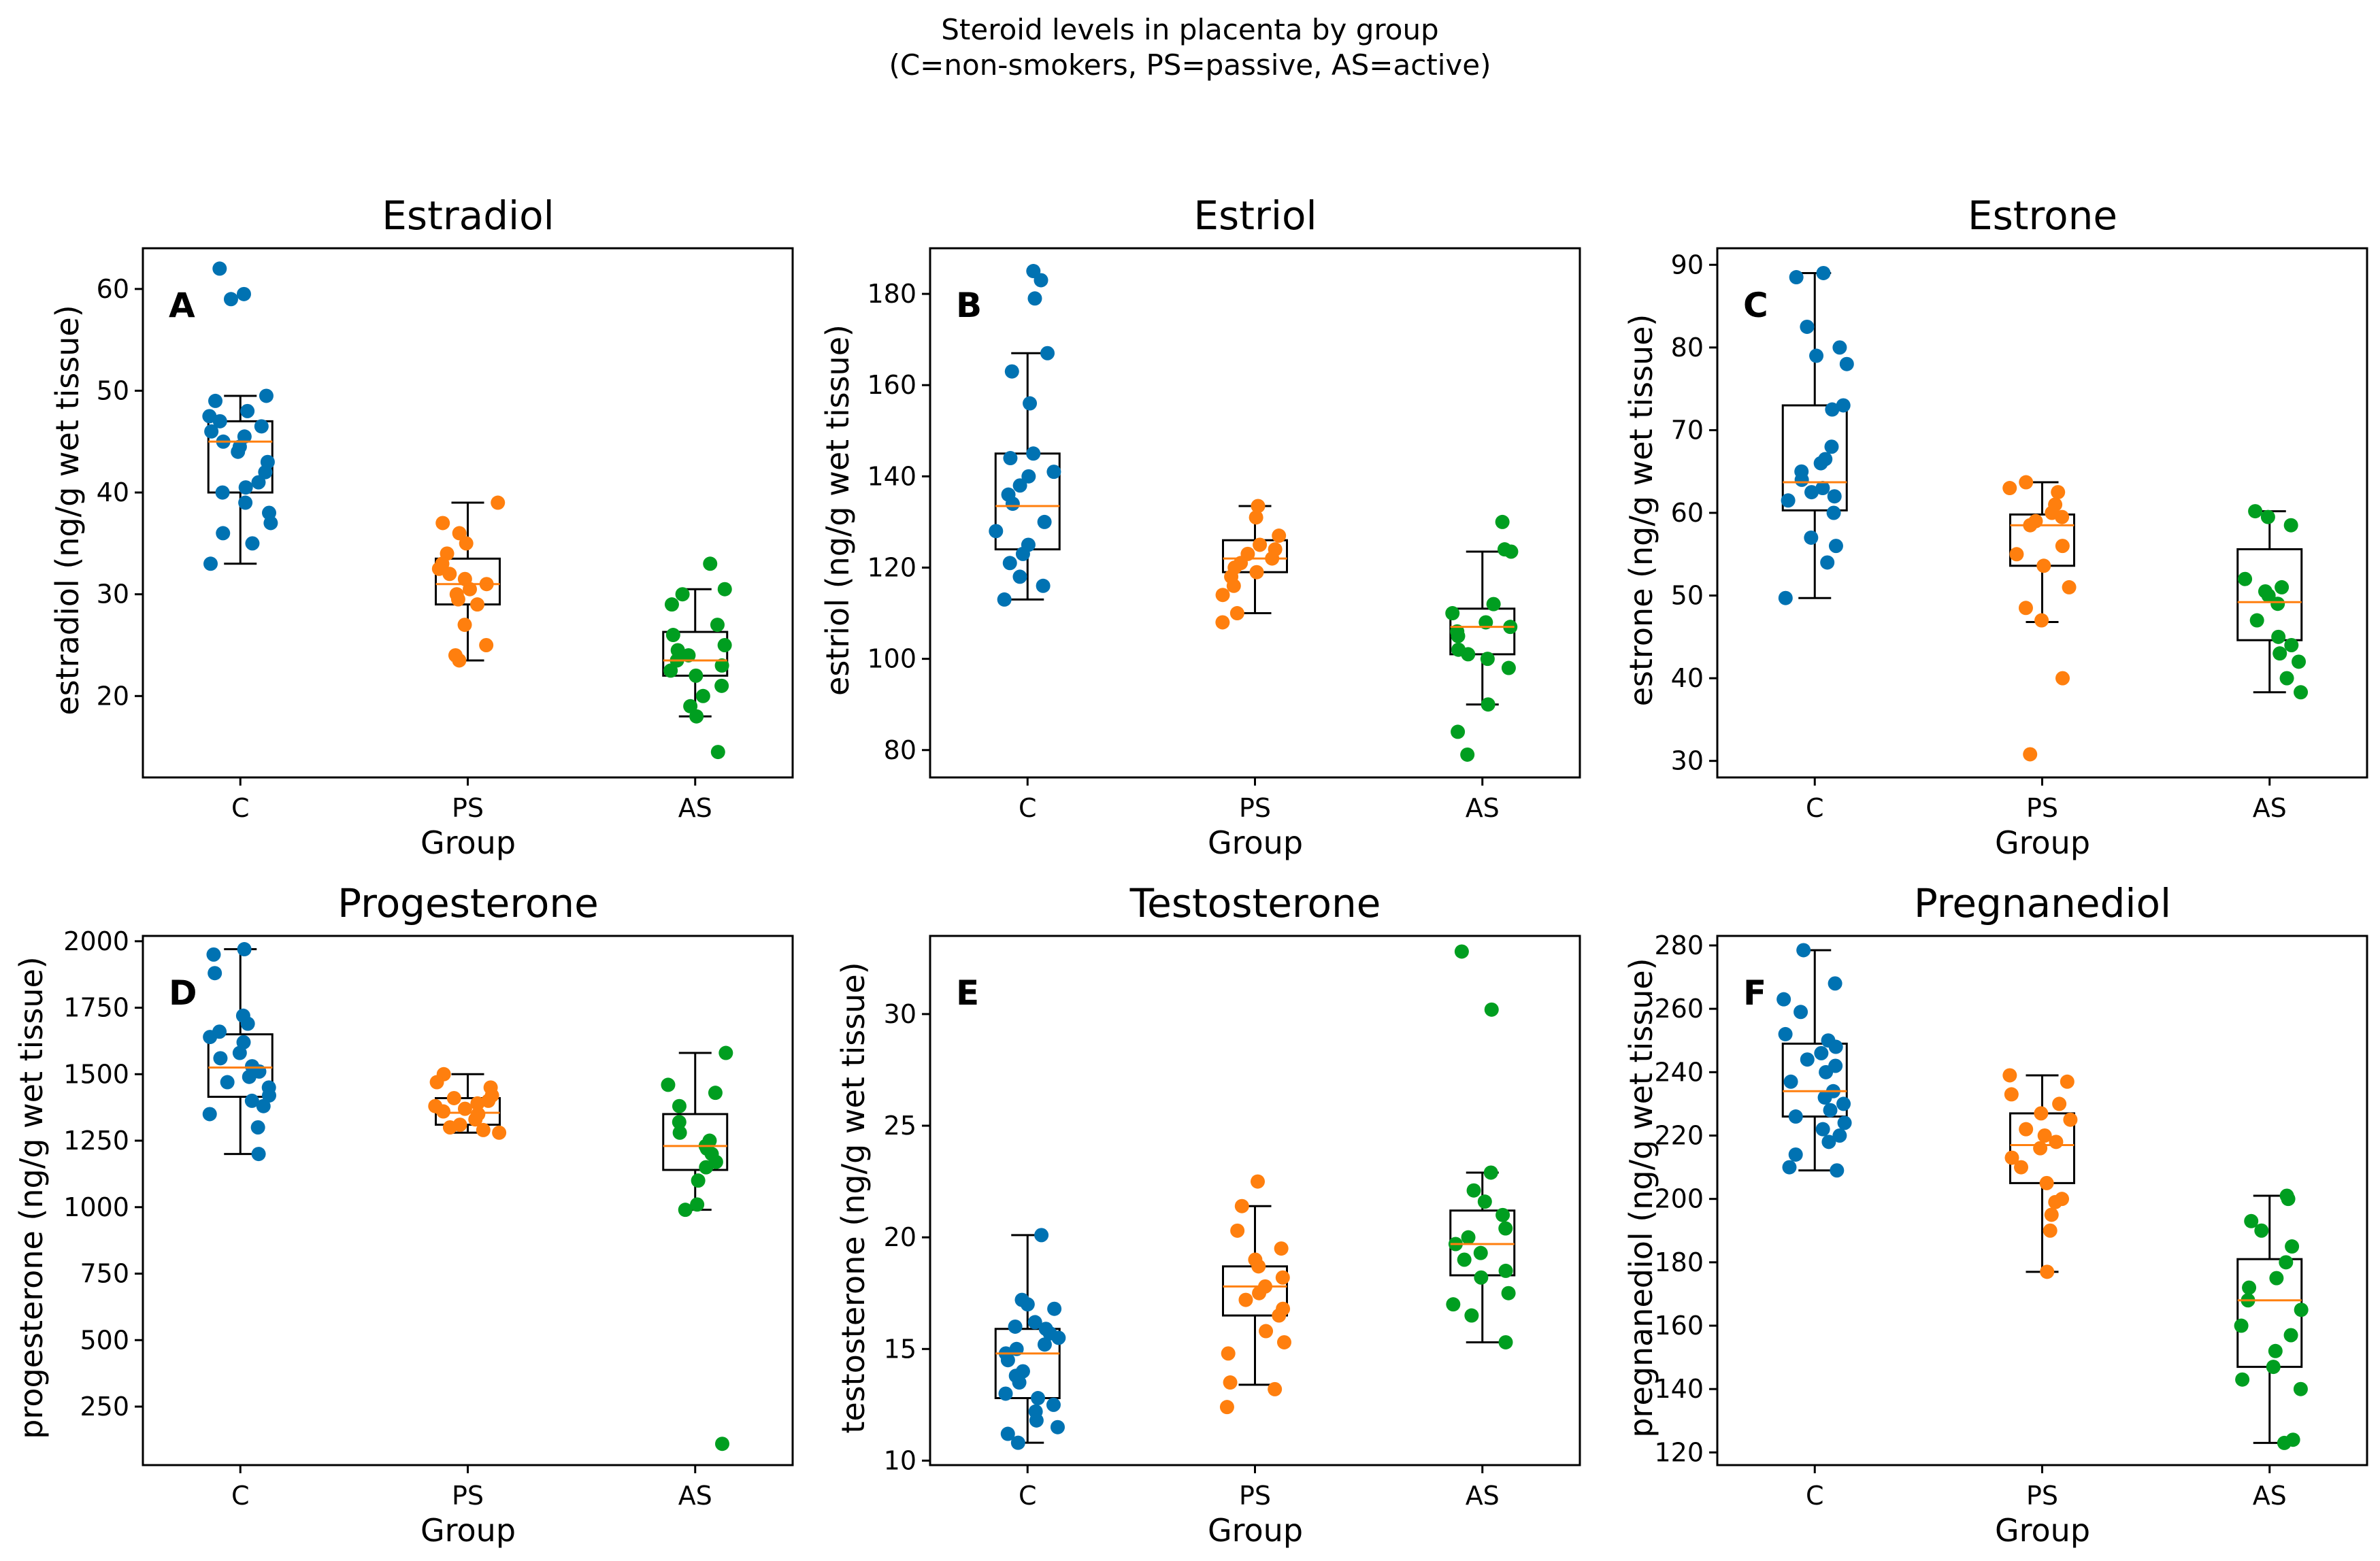 The image size is (2380, 1561). I want to click on y-tick-label: 140, so click(892, 476).